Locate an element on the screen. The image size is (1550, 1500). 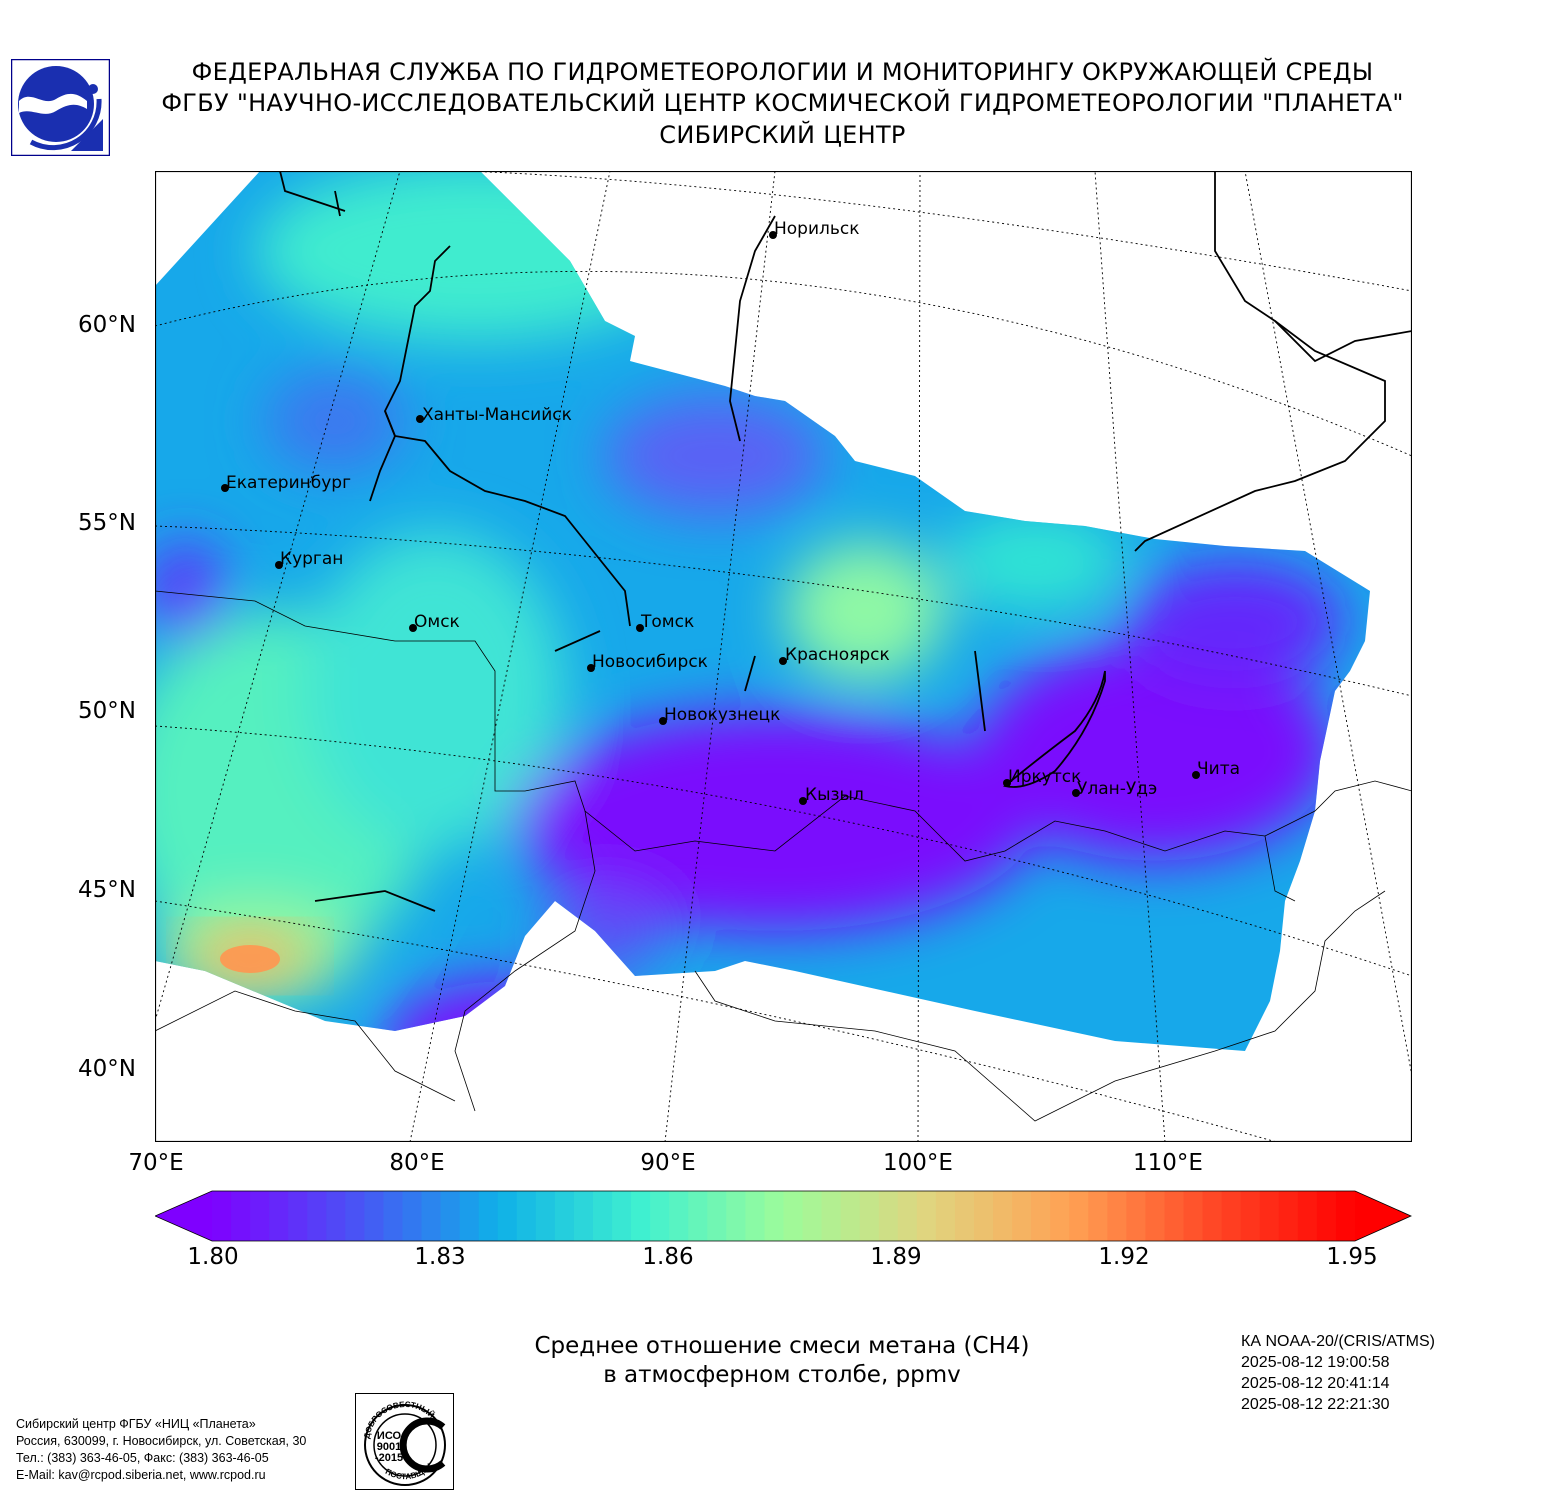
map-caption-line1: Среднее отношение смеси метана (CH4) is located at coordinates (782, 1346).